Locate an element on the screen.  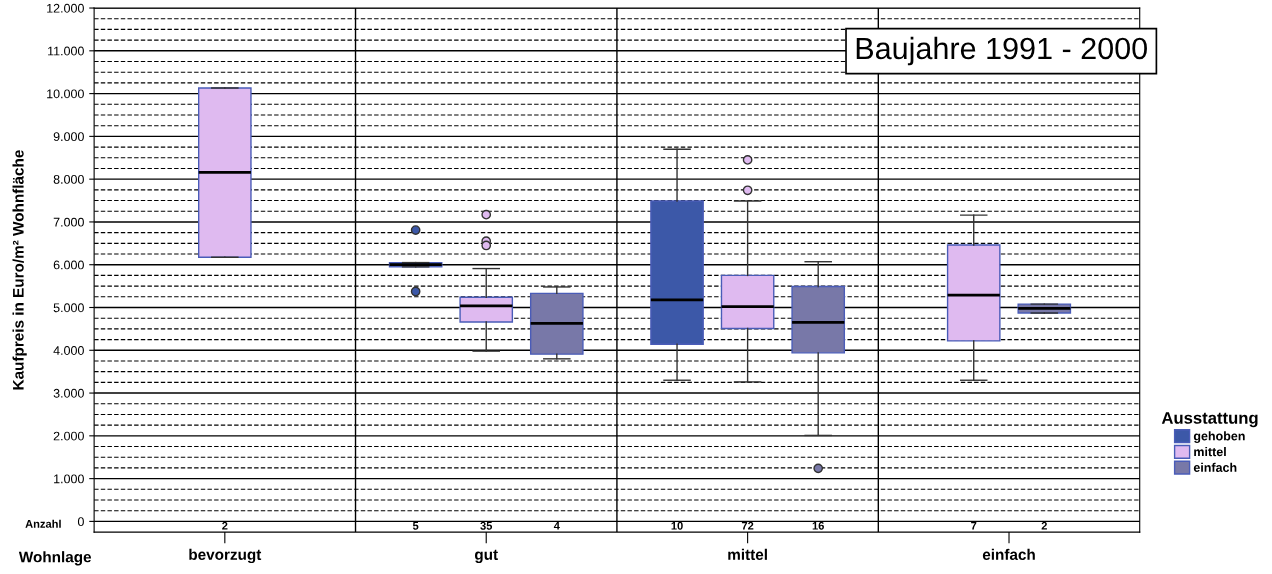
y-tick-label: 6.000 is located at coordinates (68, 265).